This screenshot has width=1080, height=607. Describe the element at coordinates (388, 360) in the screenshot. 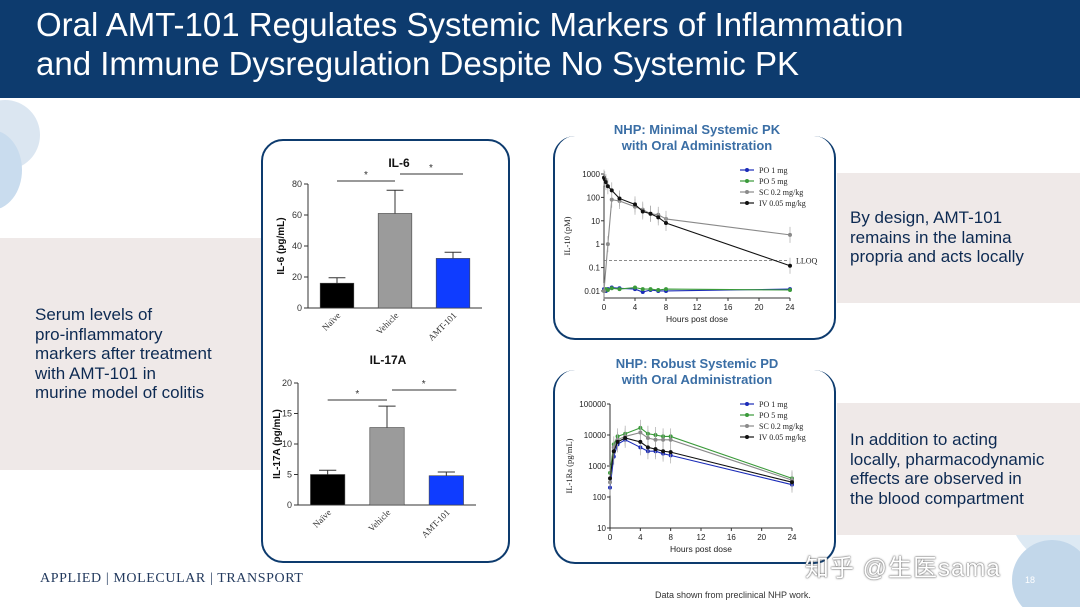

I see `chart-title: IL-17A` at that location.